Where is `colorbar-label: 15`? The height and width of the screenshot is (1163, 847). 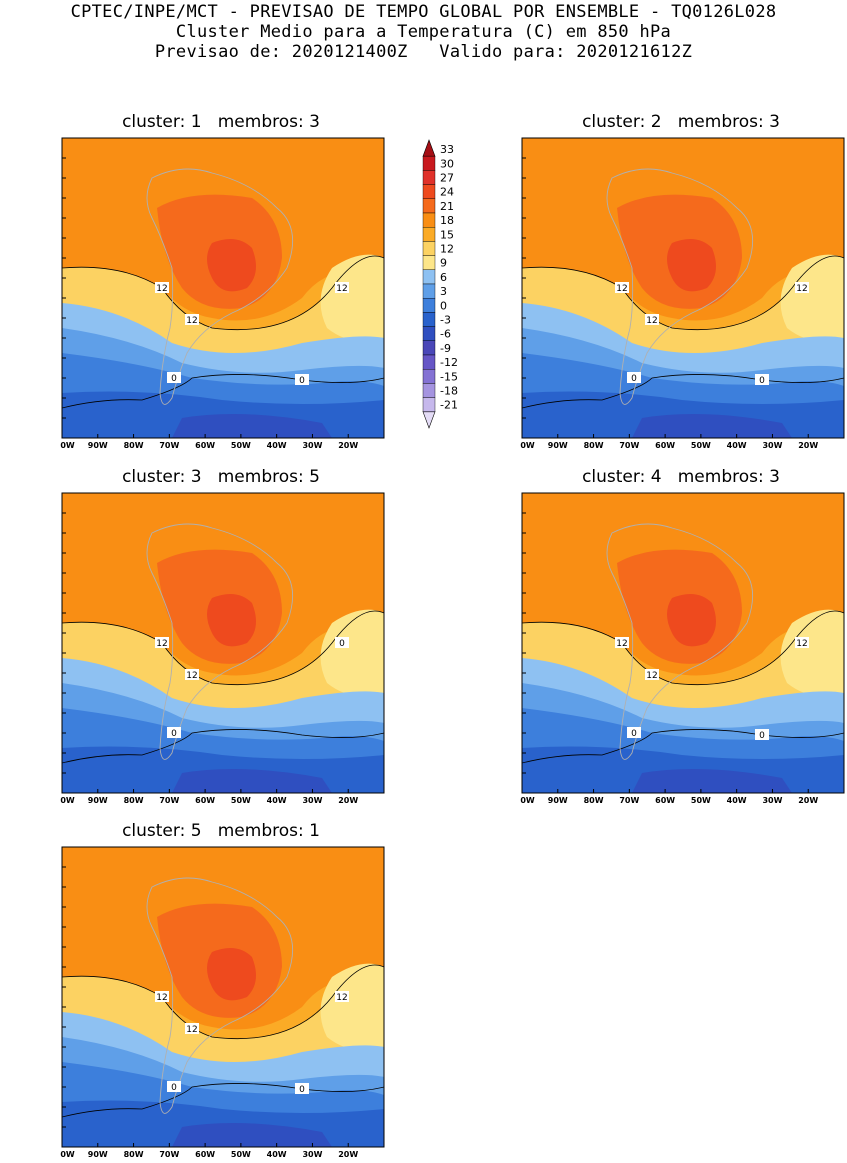 colorbar-label: 15 is located at coordinates (447, 234).